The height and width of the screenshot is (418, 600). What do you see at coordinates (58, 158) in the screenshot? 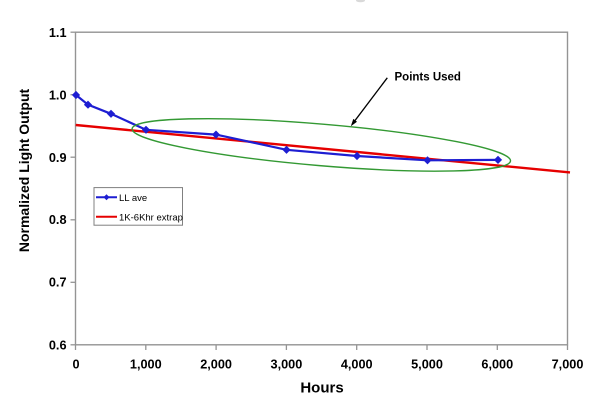
I see `svg-text: 0.9` at bounding box center [58, 158].